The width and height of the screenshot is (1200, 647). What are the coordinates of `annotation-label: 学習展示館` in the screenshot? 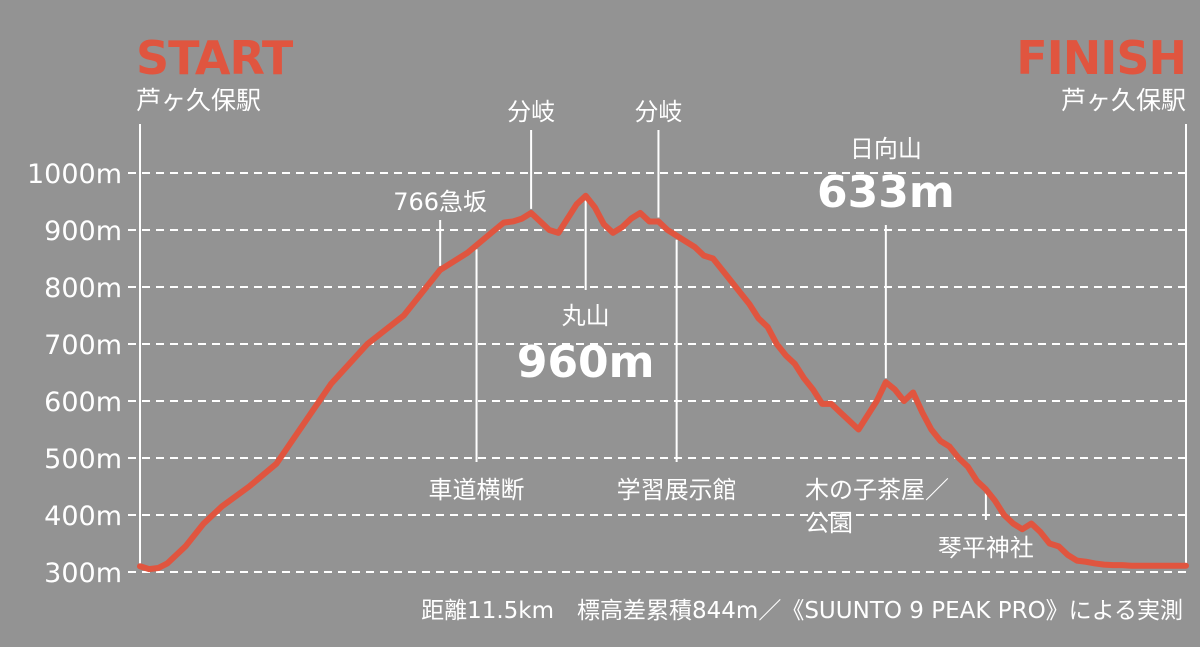 It's located at (677, 490).